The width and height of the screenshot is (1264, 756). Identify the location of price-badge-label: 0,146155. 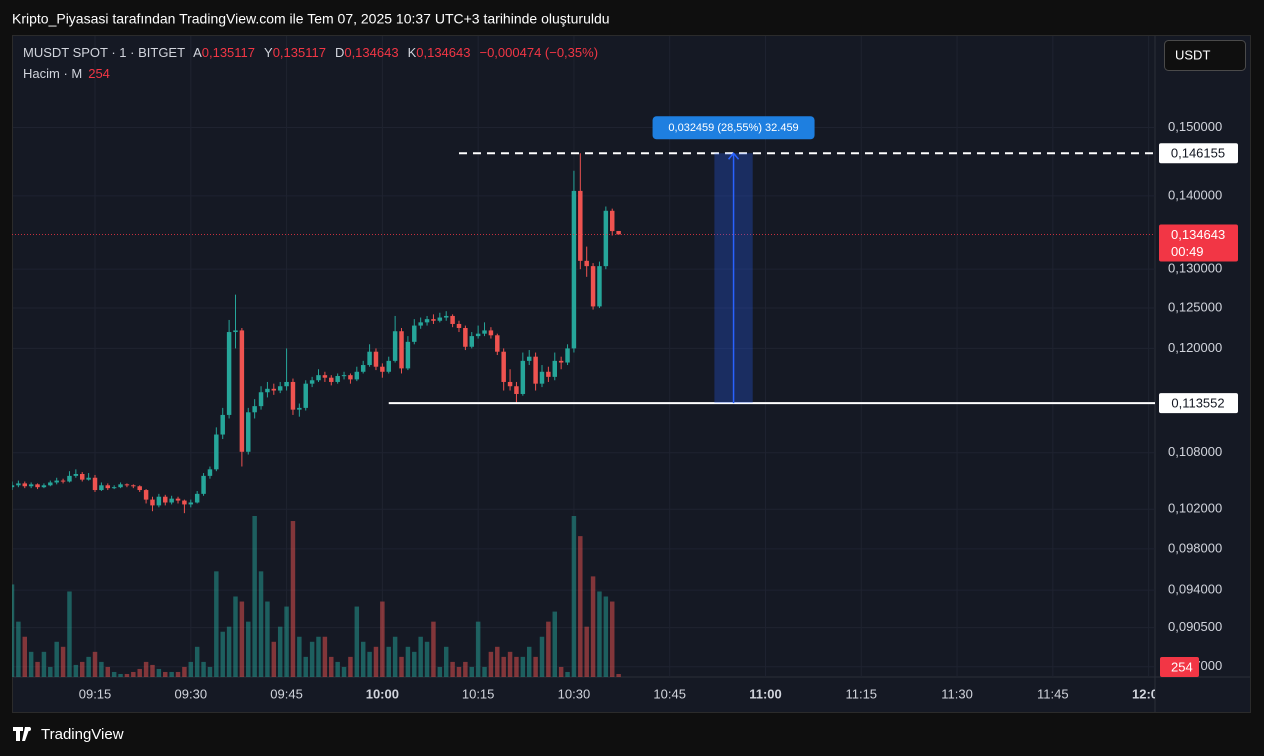
(1198, 153).